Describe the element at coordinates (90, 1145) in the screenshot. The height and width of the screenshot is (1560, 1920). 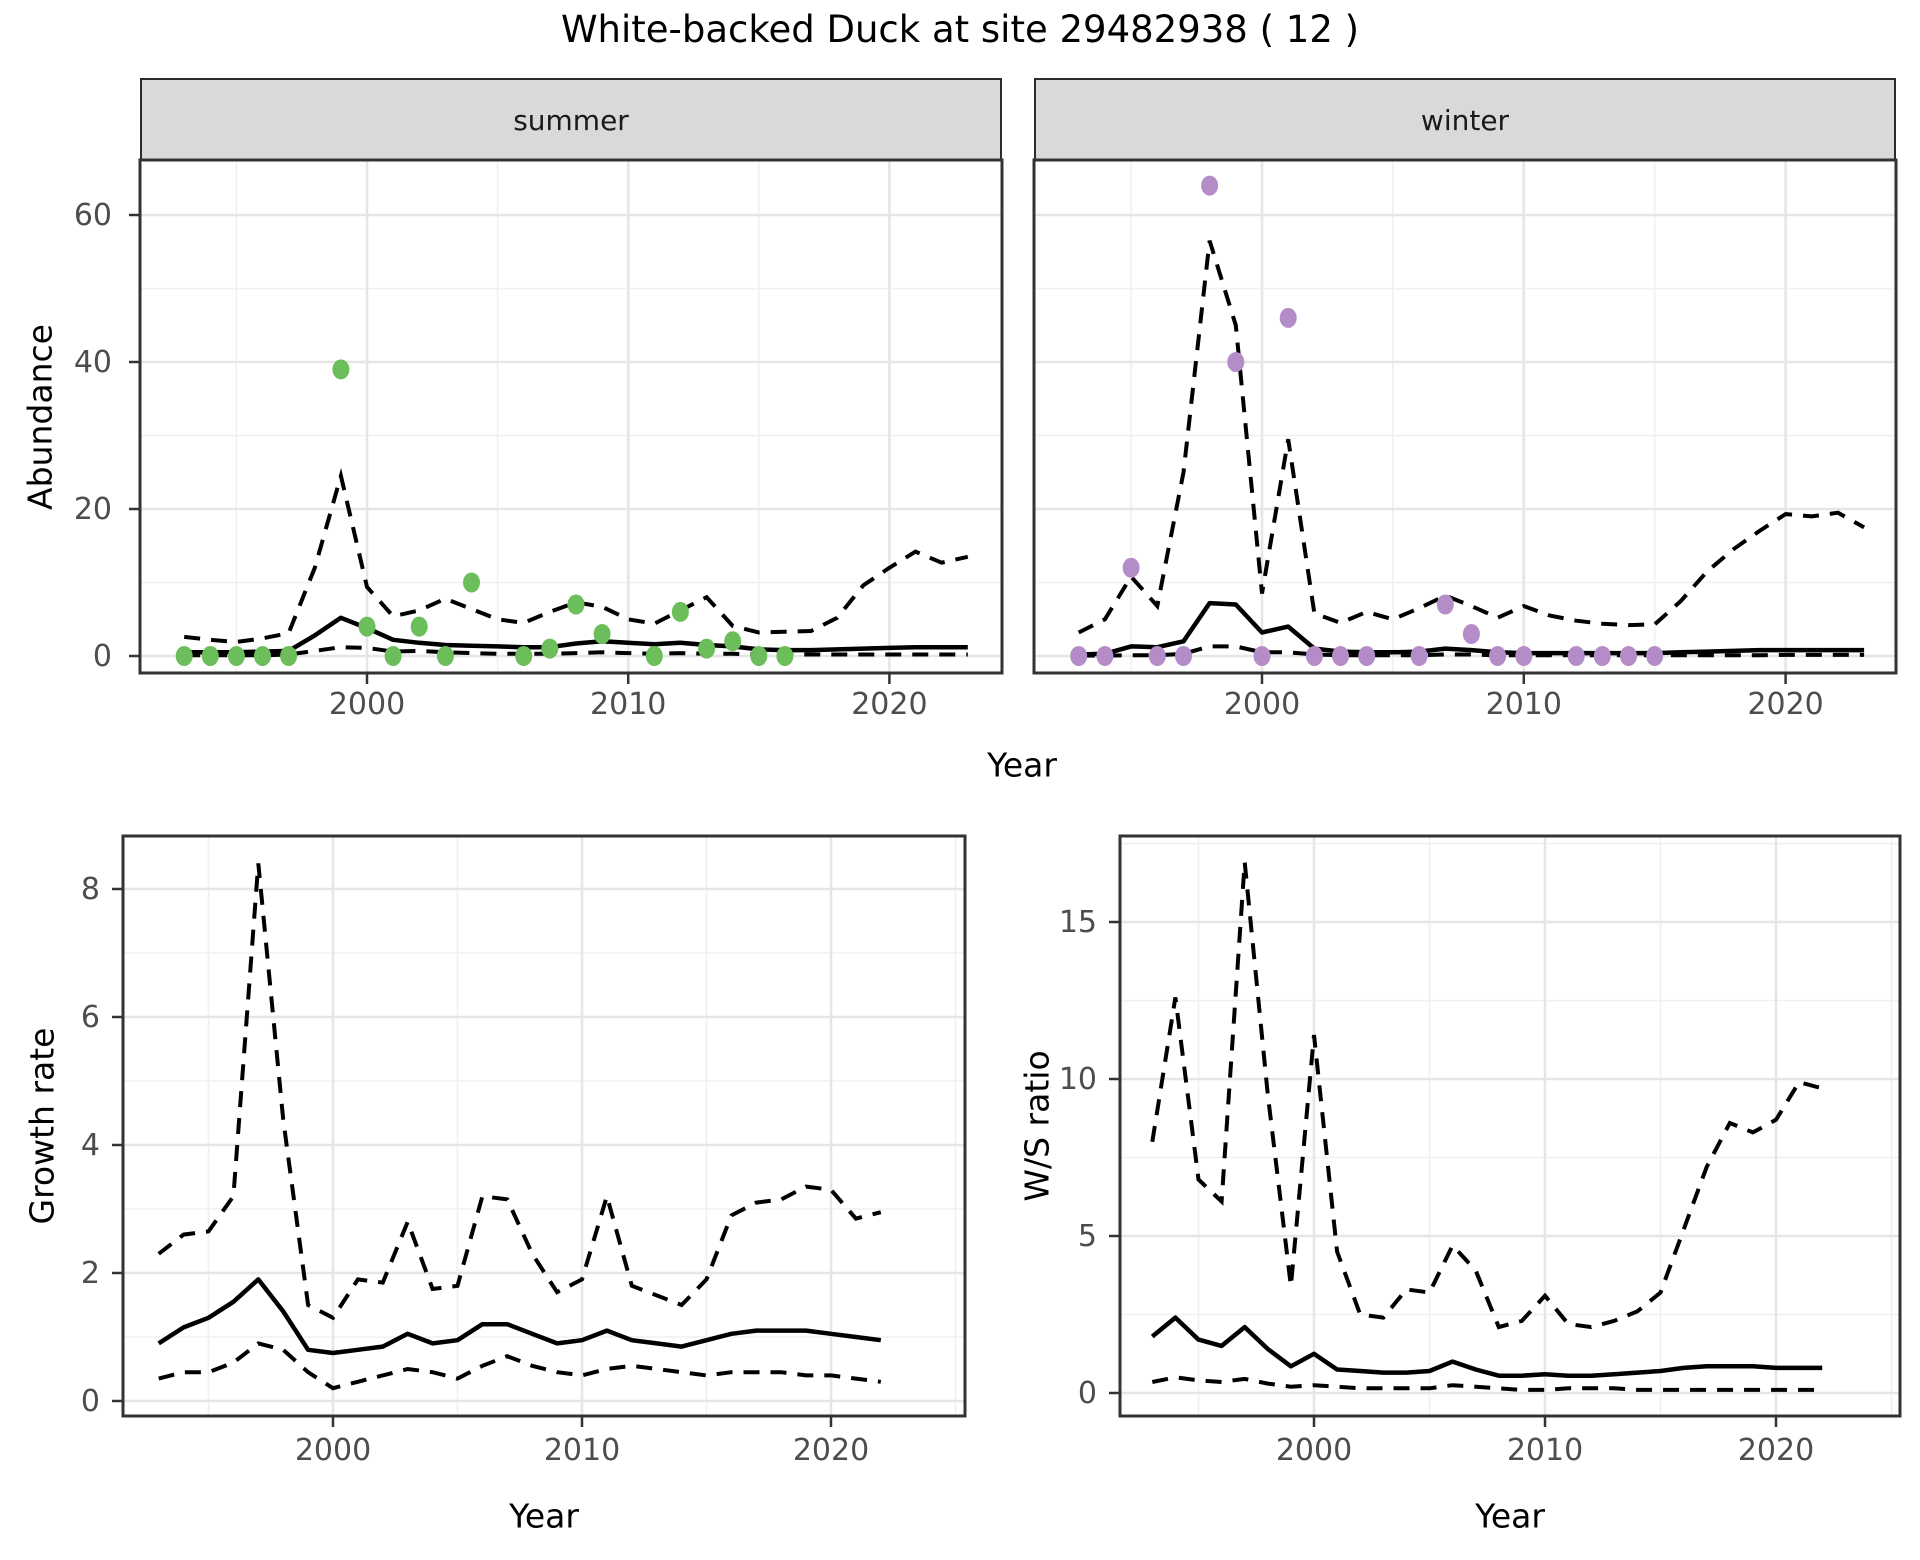
I see `y-tick-label: 4` at that location.